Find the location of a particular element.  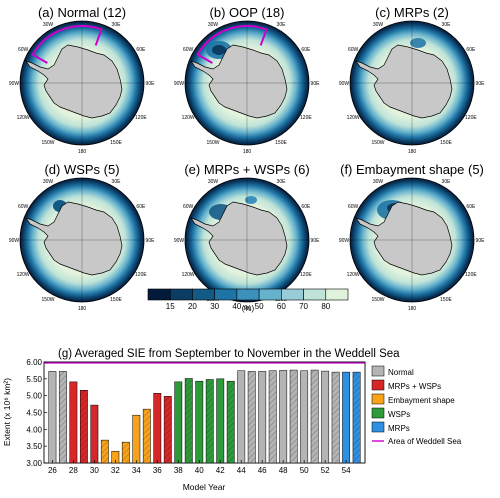

y-tick-label: 4.50 is located at coordinates (34, 413).